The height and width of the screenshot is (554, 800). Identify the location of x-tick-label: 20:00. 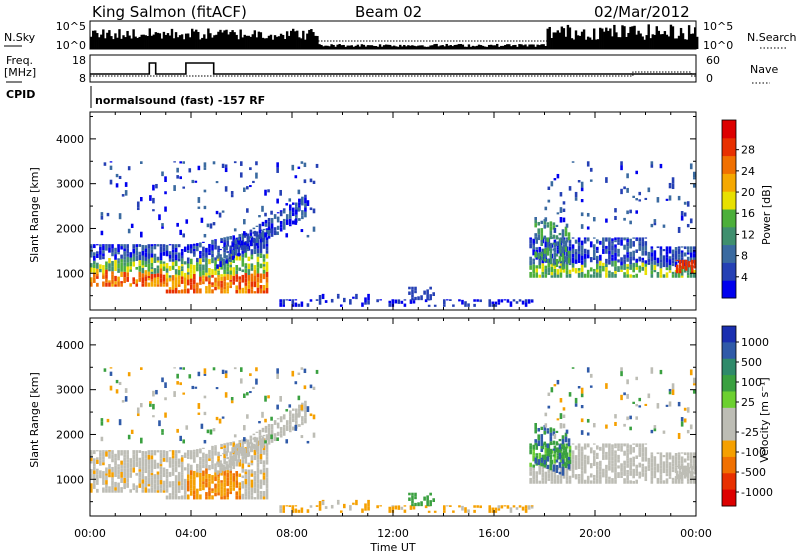
(595, 533).